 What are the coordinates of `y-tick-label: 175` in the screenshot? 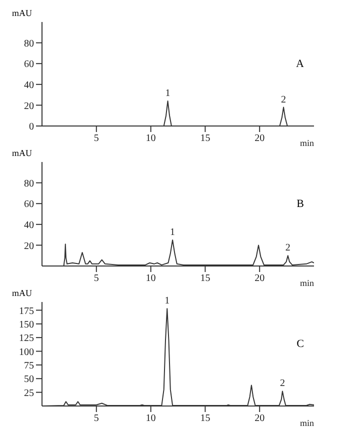 It's located at (26, 311).